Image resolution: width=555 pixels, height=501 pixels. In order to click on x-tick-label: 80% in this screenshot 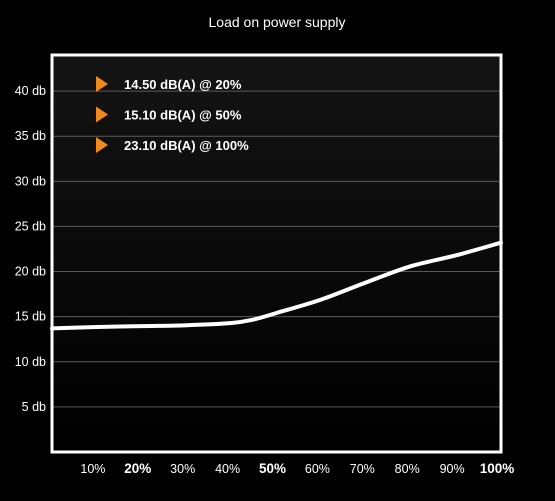, I will do `click(407, 469)`.